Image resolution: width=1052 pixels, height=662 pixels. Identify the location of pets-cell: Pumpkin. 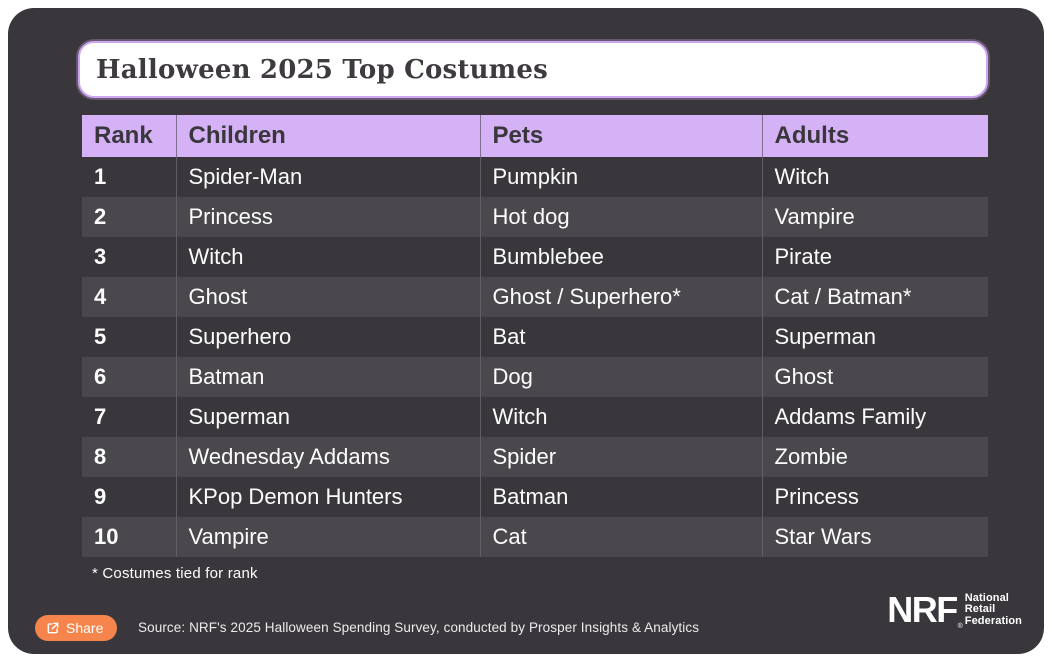
(620, 177).